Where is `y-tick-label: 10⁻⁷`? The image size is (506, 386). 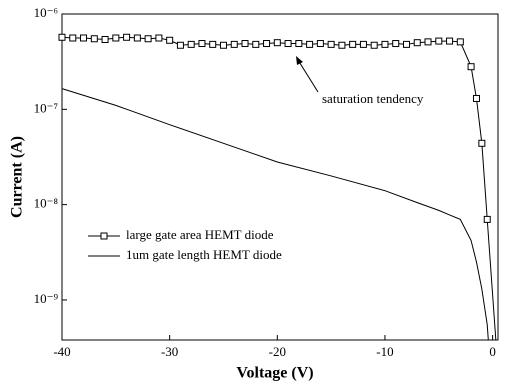 y-tick-label: 10⁻⁷ is located at coordinates (46, 107).